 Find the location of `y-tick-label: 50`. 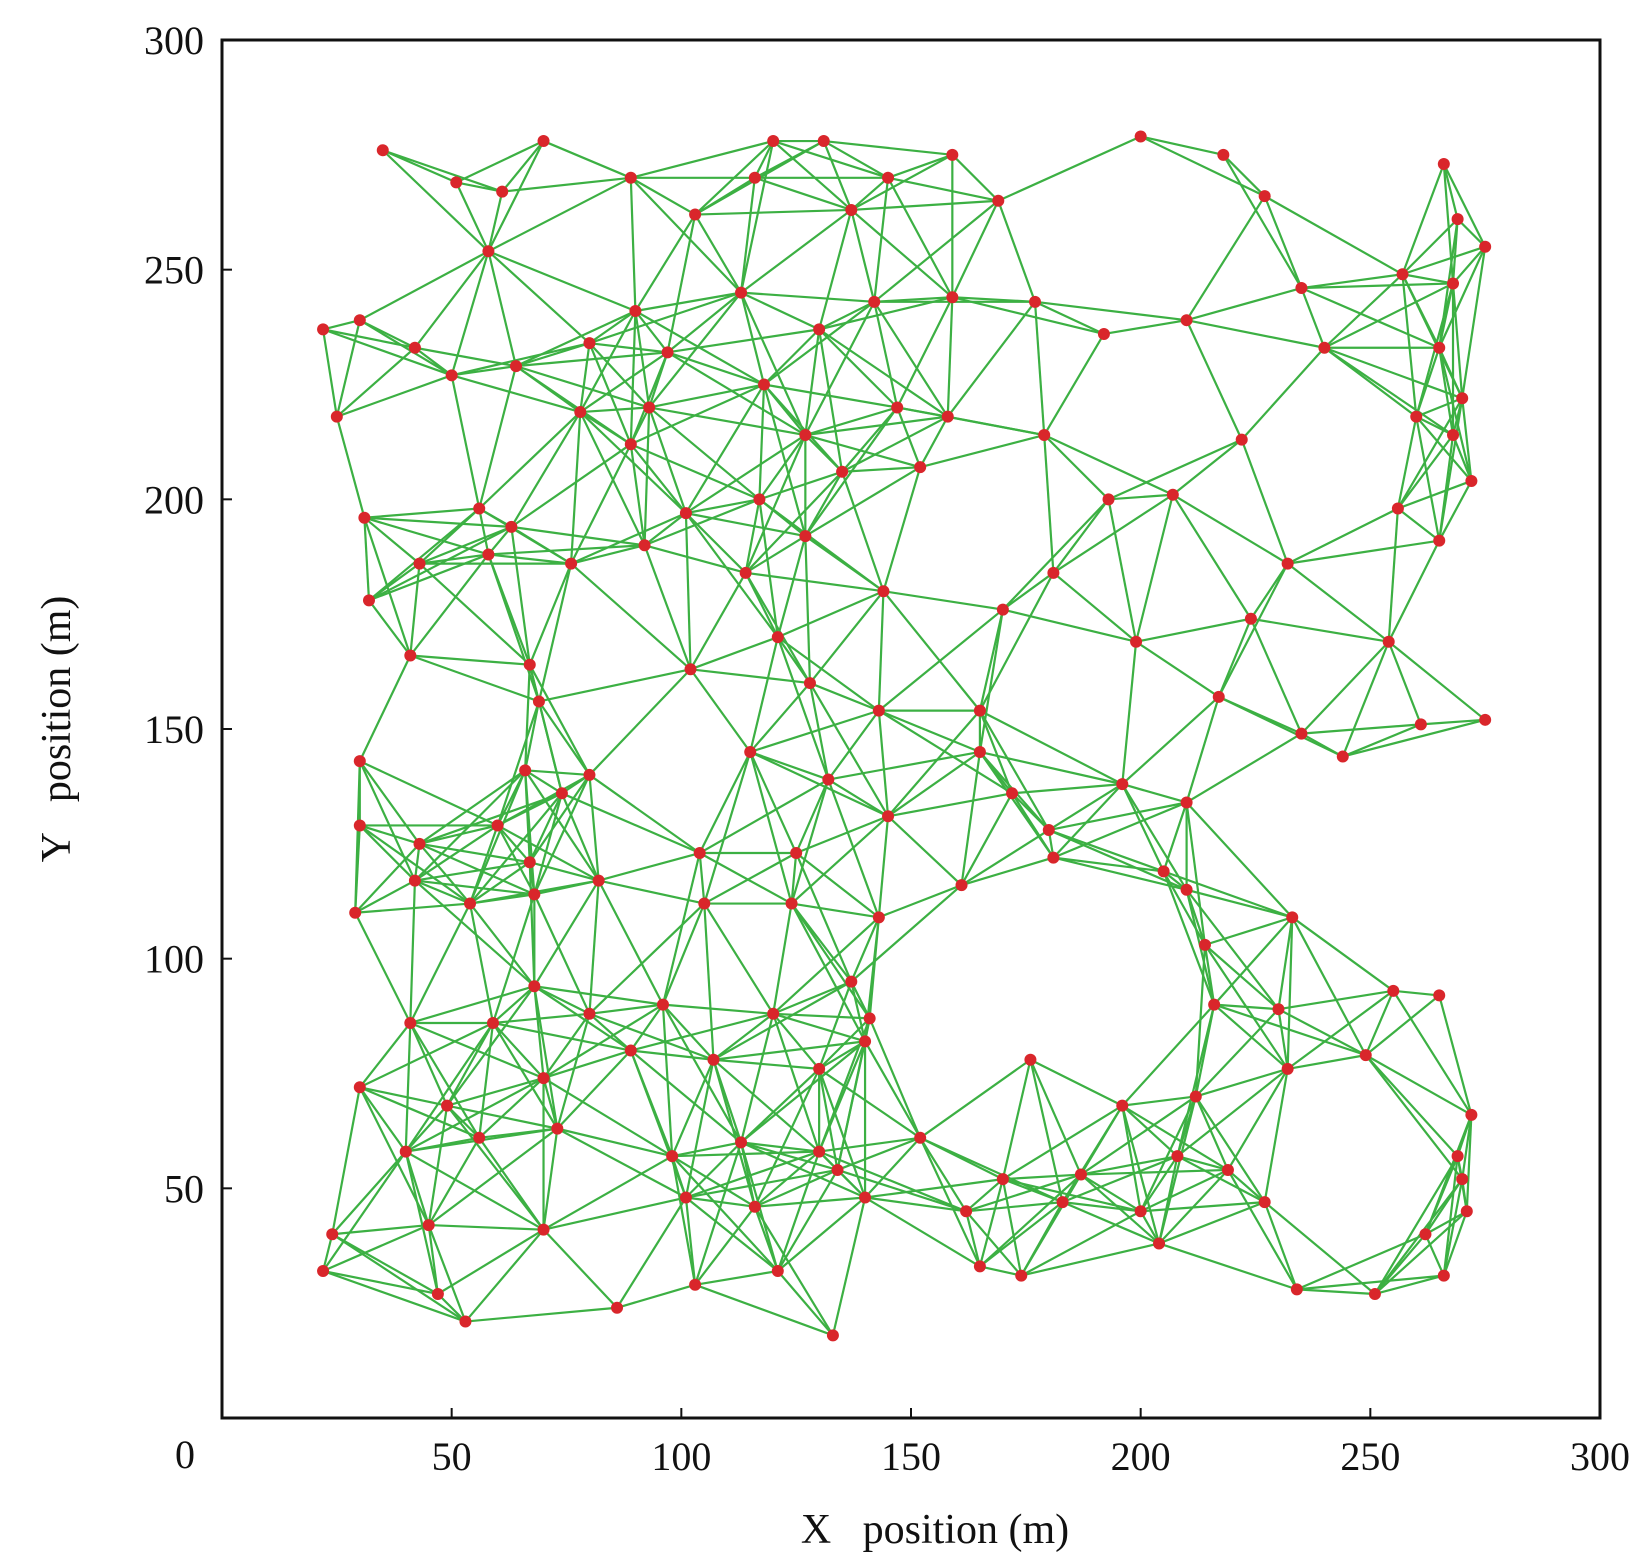

y-tick-label: 50 is located at coordinates (184, 1188).